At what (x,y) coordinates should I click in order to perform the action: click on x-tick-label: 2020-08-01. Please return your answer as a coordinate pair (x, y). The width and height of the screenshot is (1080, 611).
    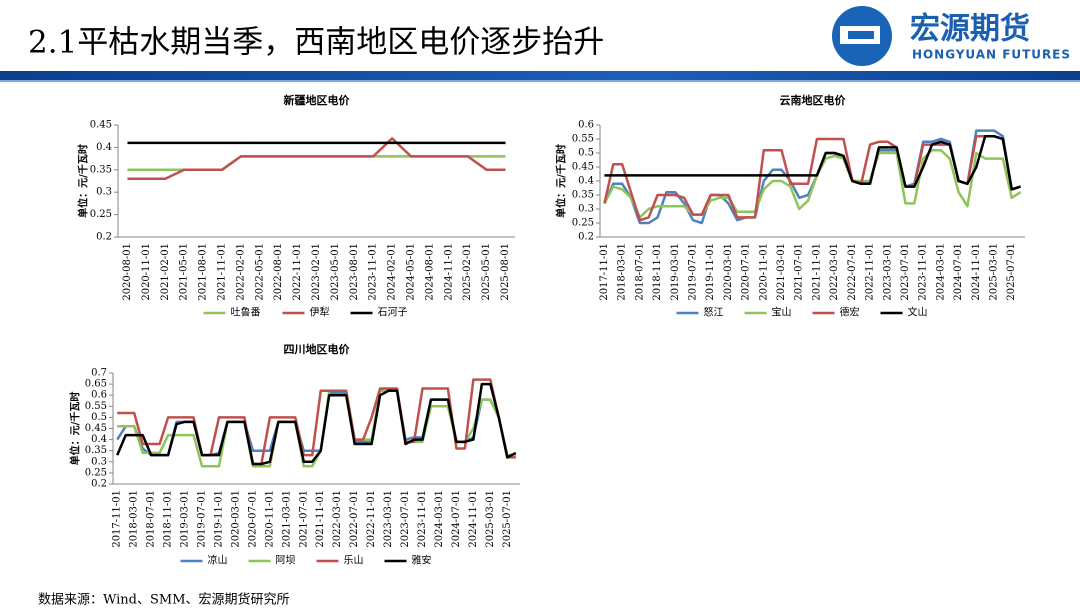
    Looking at the image, I should click on (127, 272).